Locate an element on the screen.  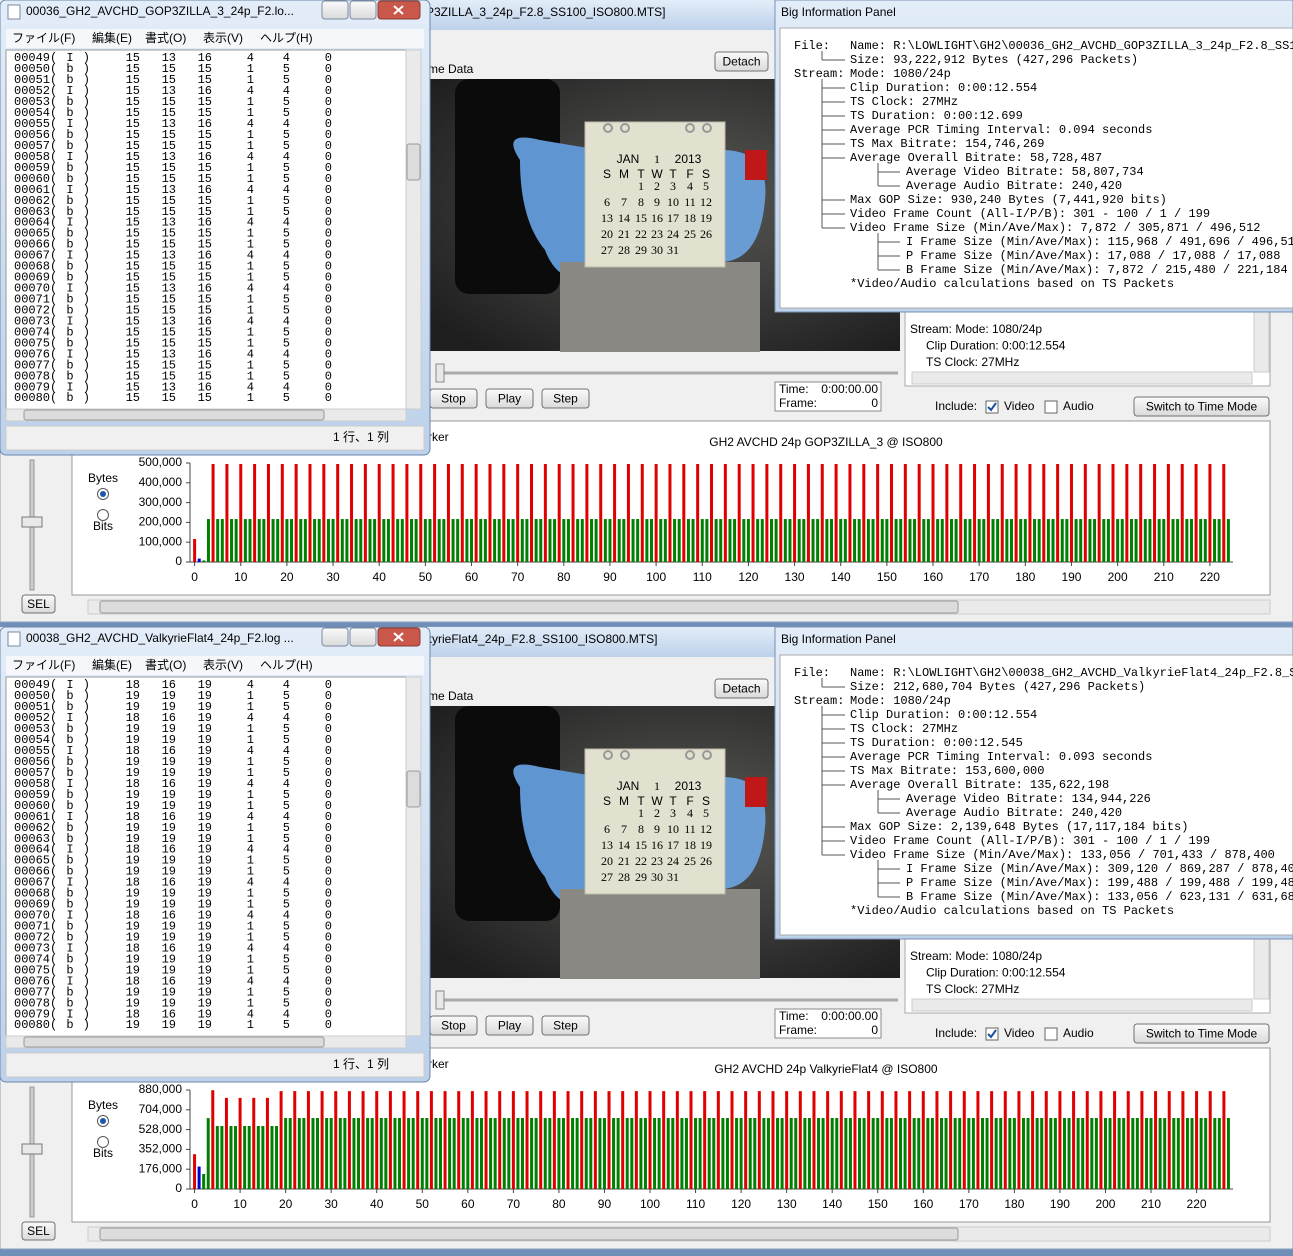
calendar-weekday: T is located at coordinates (673, 174).